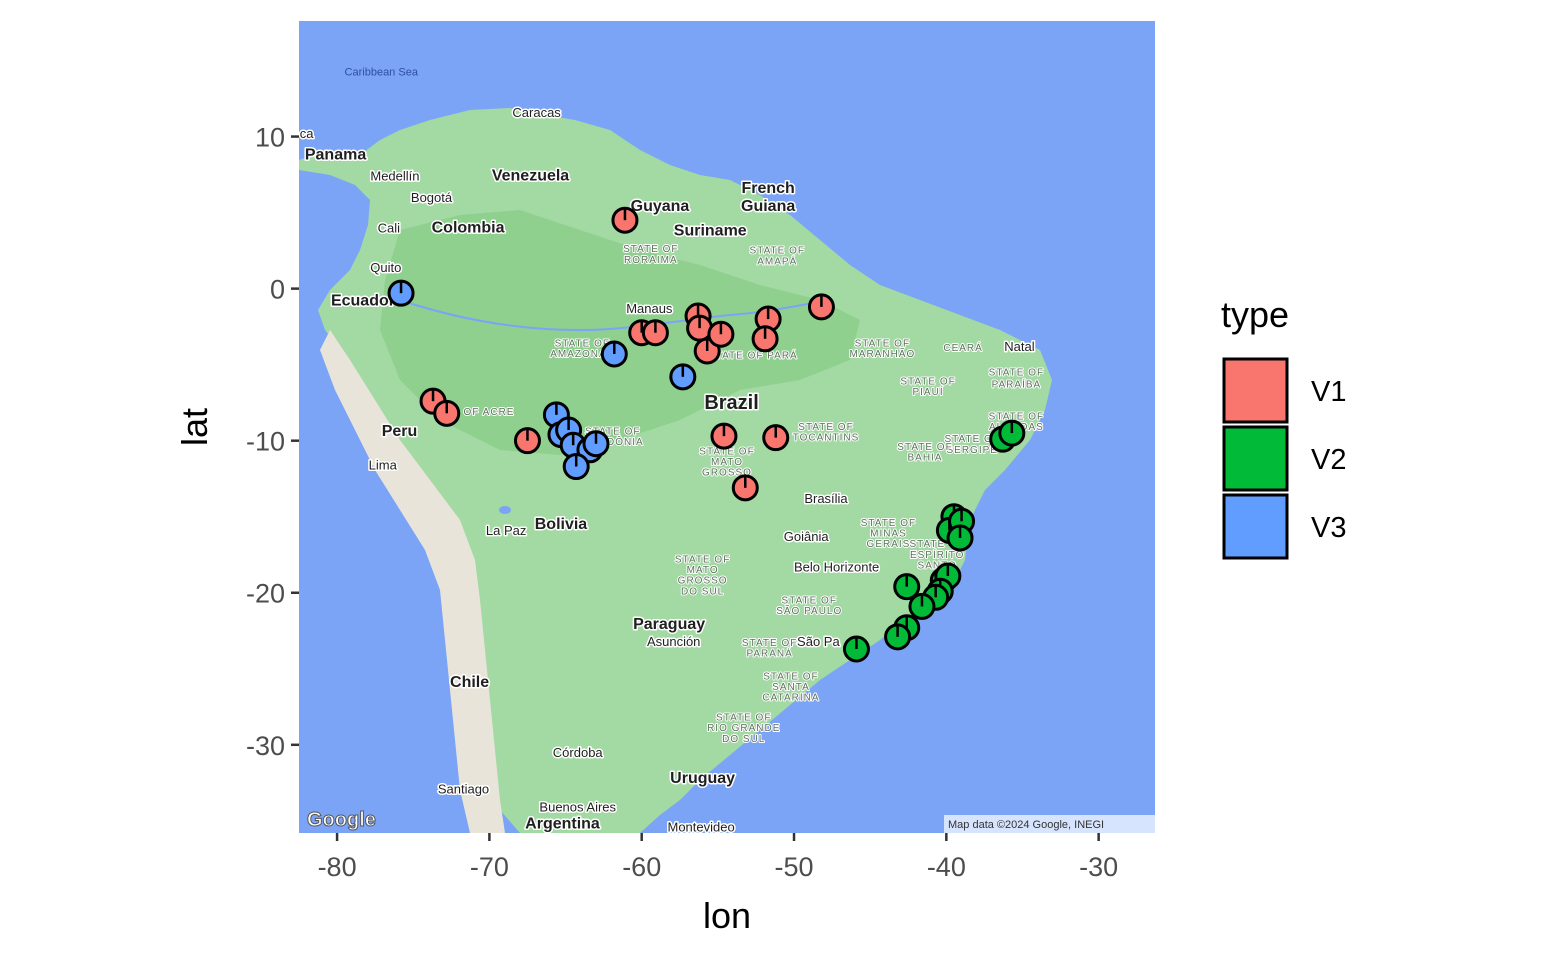 Image resolution: width=1554 pixels, height=960 pixels. What do you see at coordinates (1255, 458) in the screenshot?
I see `legend-key-v2` at bounding box center [1255, 458].